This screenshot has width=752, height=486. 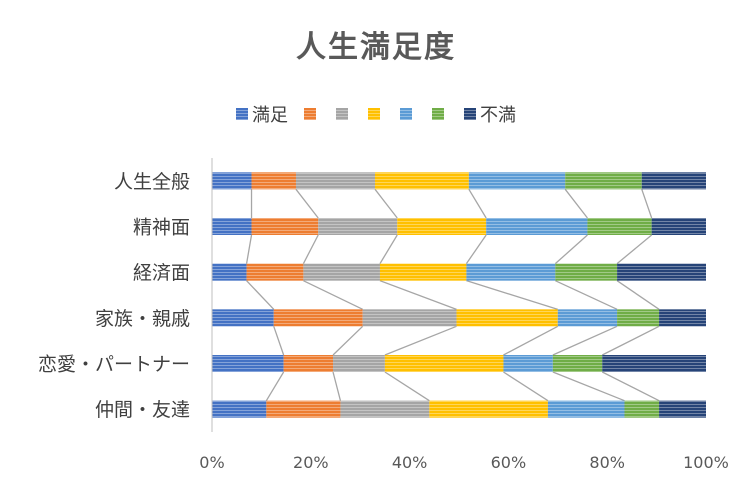 I want to click on x-tick-label: 60%, so click(x=509, y=462).